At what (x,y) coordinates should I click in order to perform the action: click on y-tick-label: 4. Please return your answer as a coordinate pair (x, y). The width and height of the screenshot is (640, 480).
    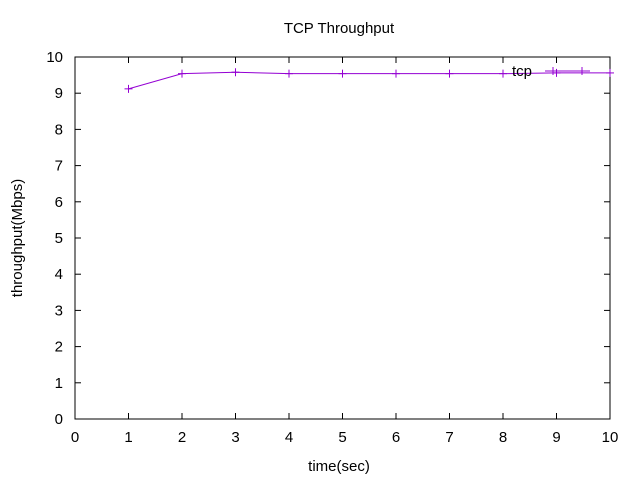
    Looking at the image, I should click on (59, 274).